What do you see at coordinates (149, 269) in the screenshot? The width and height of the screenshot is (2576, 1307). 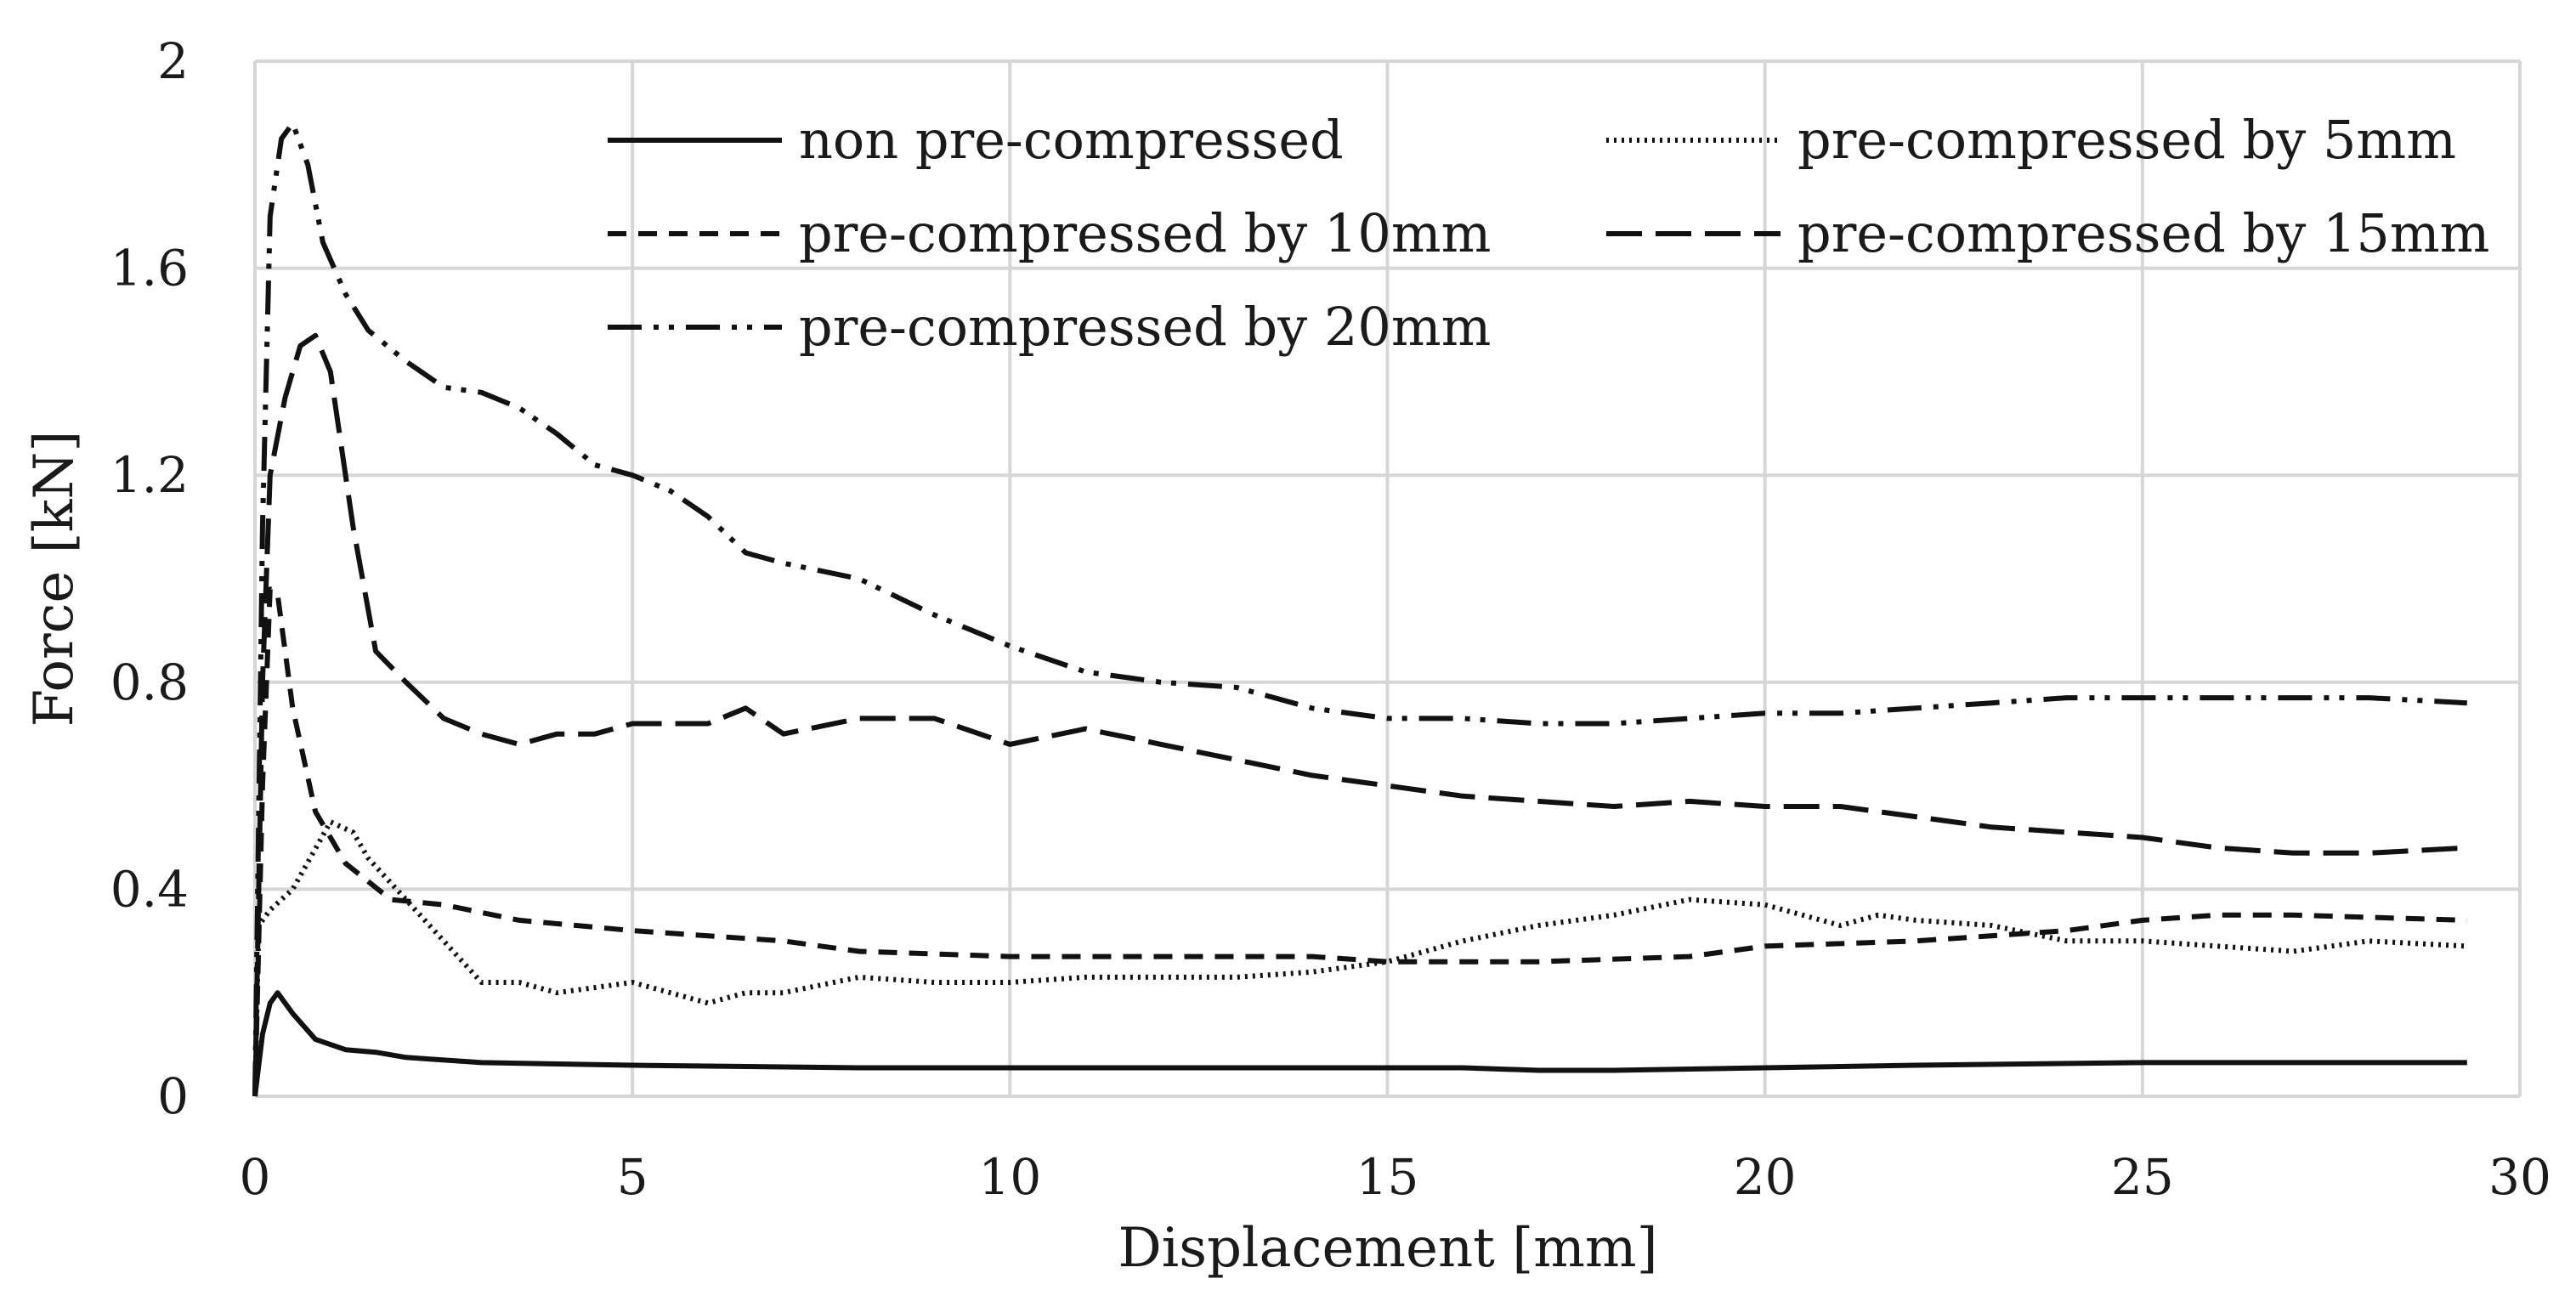 I see `y-tick-label: 1.6` at bounding box center [149, 269].